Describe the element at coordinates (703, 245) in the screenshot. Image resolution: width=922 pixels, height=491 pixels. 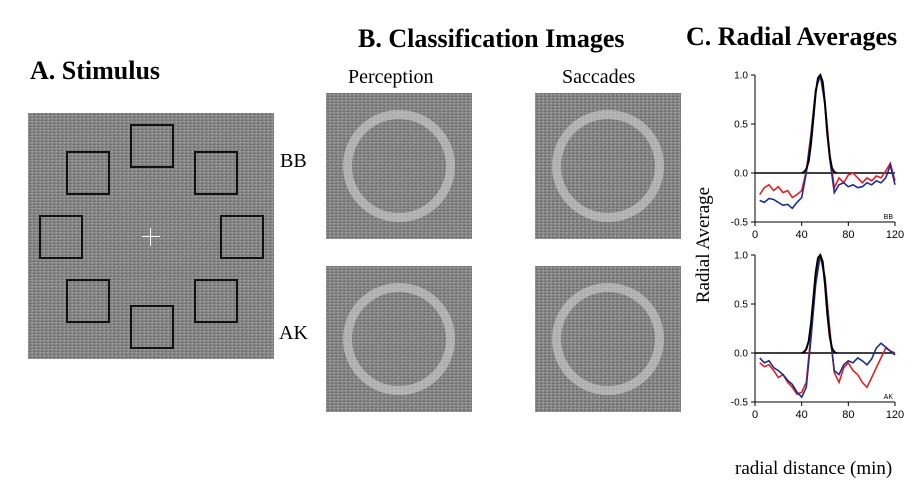
I see `y-axis-label: Radial Average` at that location.